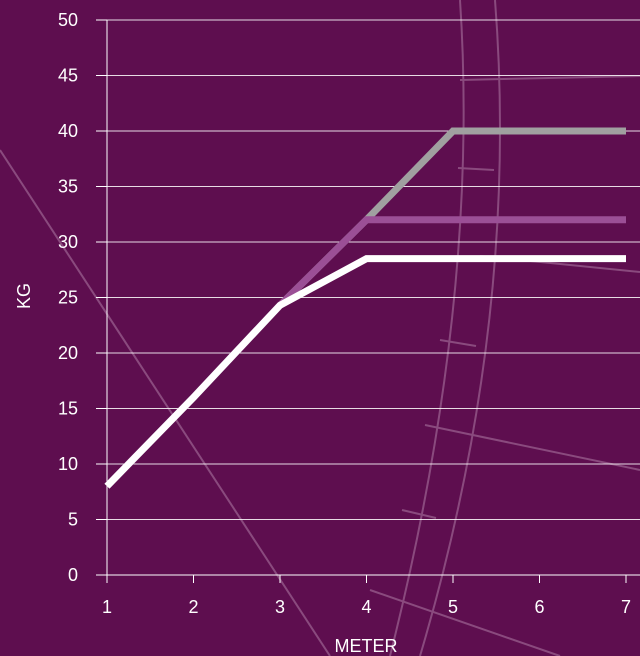 The width and height of the screenshot is (640, 656). What do you see at coordinates (68, 131) in the screenshot?
I see `y-tick-label-40: 40` at bounding box center [68, 131].